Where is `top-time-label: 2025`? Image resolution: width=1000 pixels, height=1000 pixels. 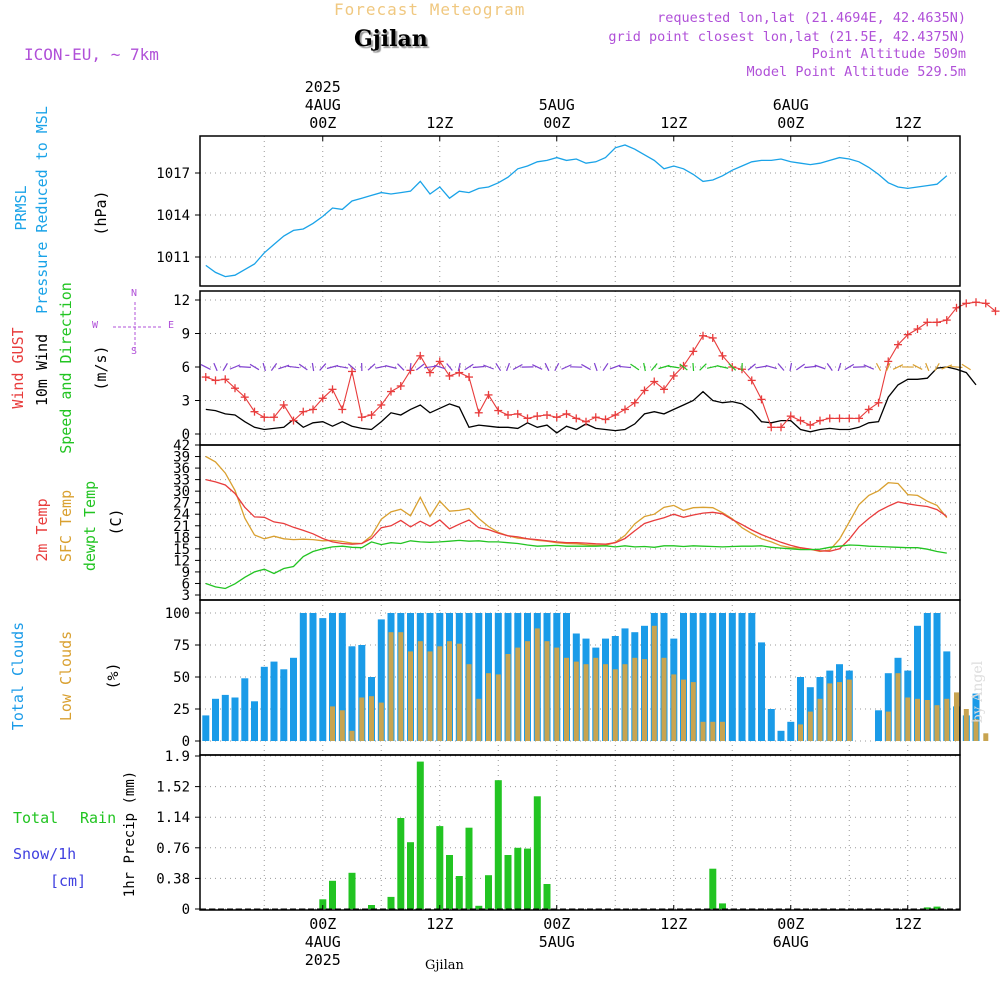 top-time-label: 2025 is located at coordinates (323, 87).